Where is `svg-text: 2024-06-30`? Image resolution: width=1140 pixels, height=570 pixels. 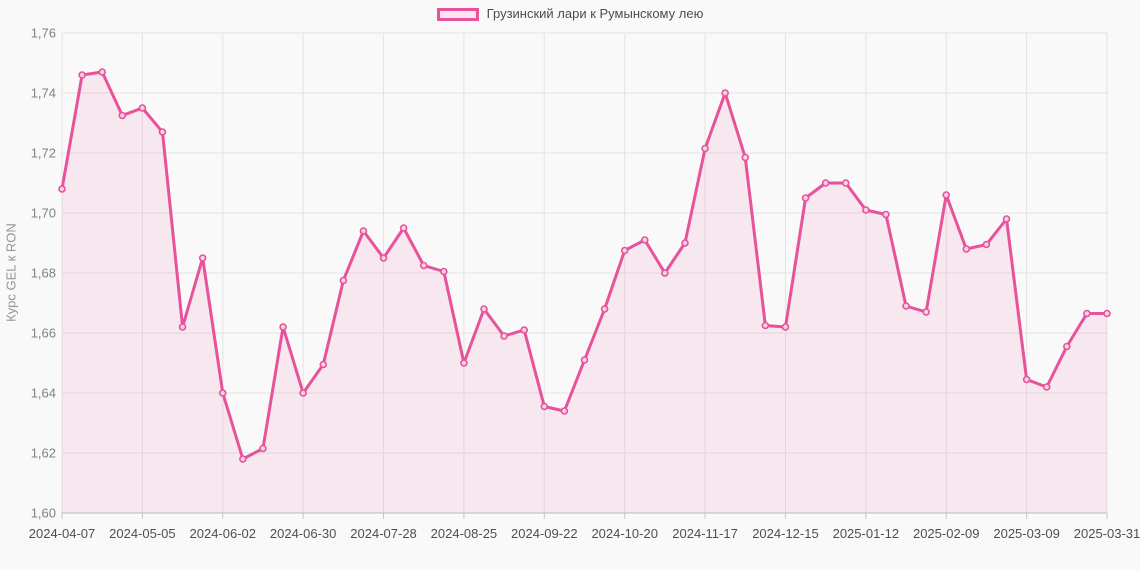
svg-text: 2024-06-30 is located at coordinates (303, 533).